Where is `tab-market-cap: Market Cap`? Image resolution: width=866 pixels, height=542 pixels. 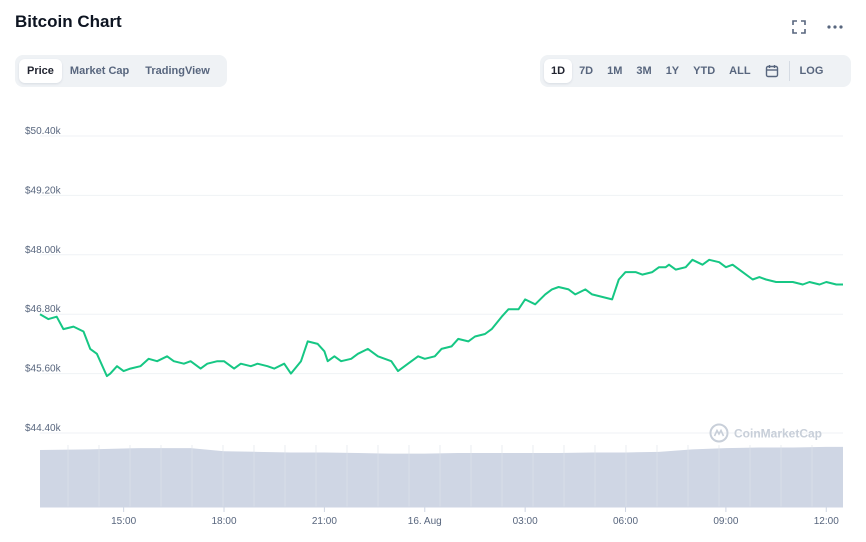 tab-market-cap: Market Cap is located at coordinates (99, 71).